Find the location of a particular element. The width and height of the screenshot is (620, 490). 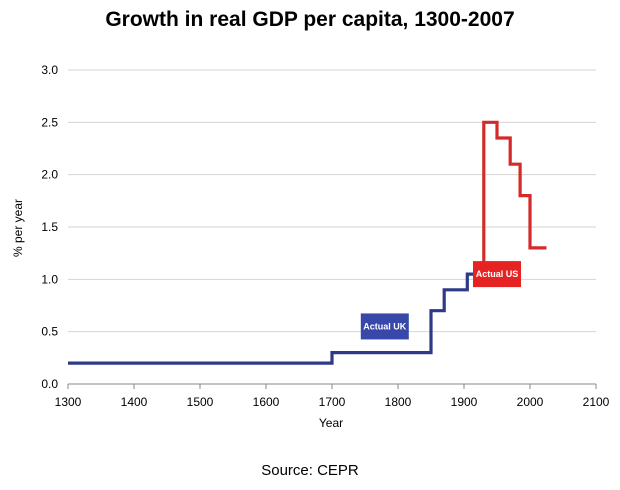

y-tick-label: 2.5 is located at coordinates (49, 122).